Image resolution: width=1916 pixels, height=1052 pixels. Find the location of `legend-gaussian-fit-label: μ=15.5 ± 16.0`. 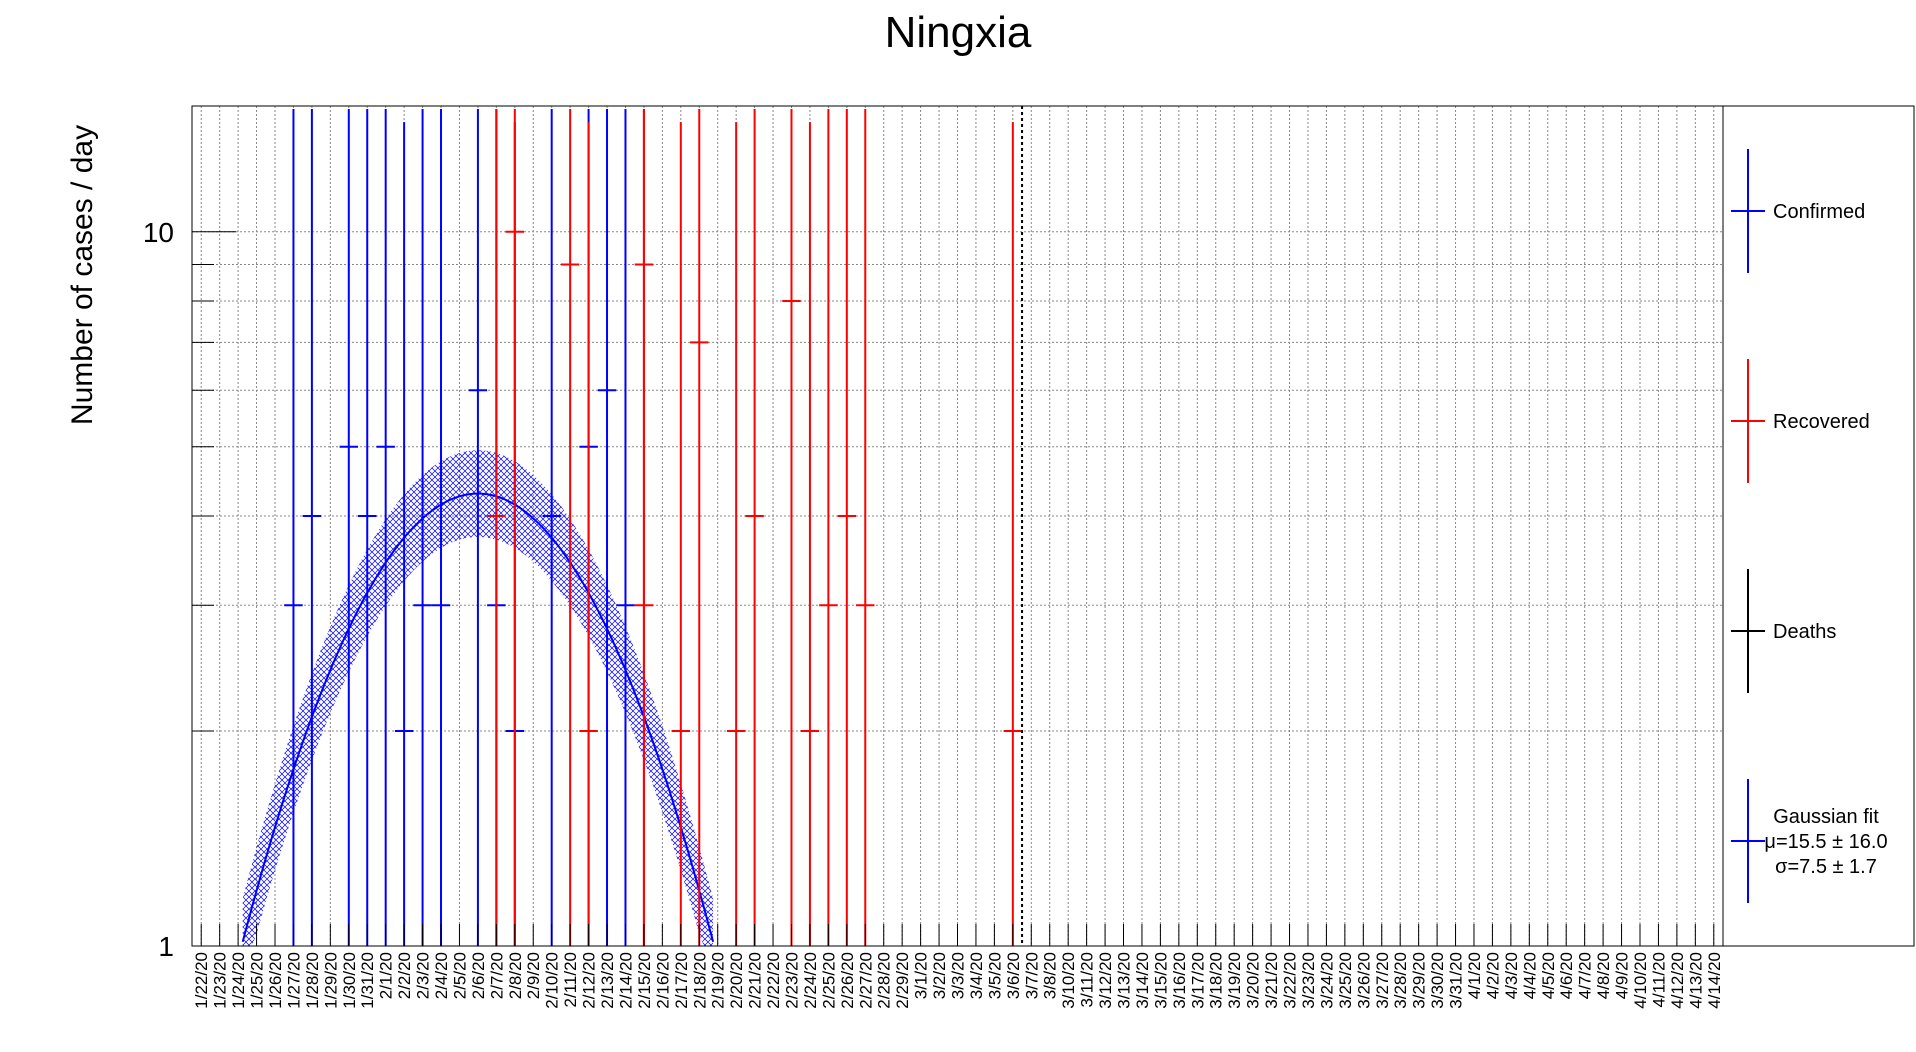

legend-gaussian-fit-label: μ=15.5 ± 16.0 is located at coordinates (1825, 842).